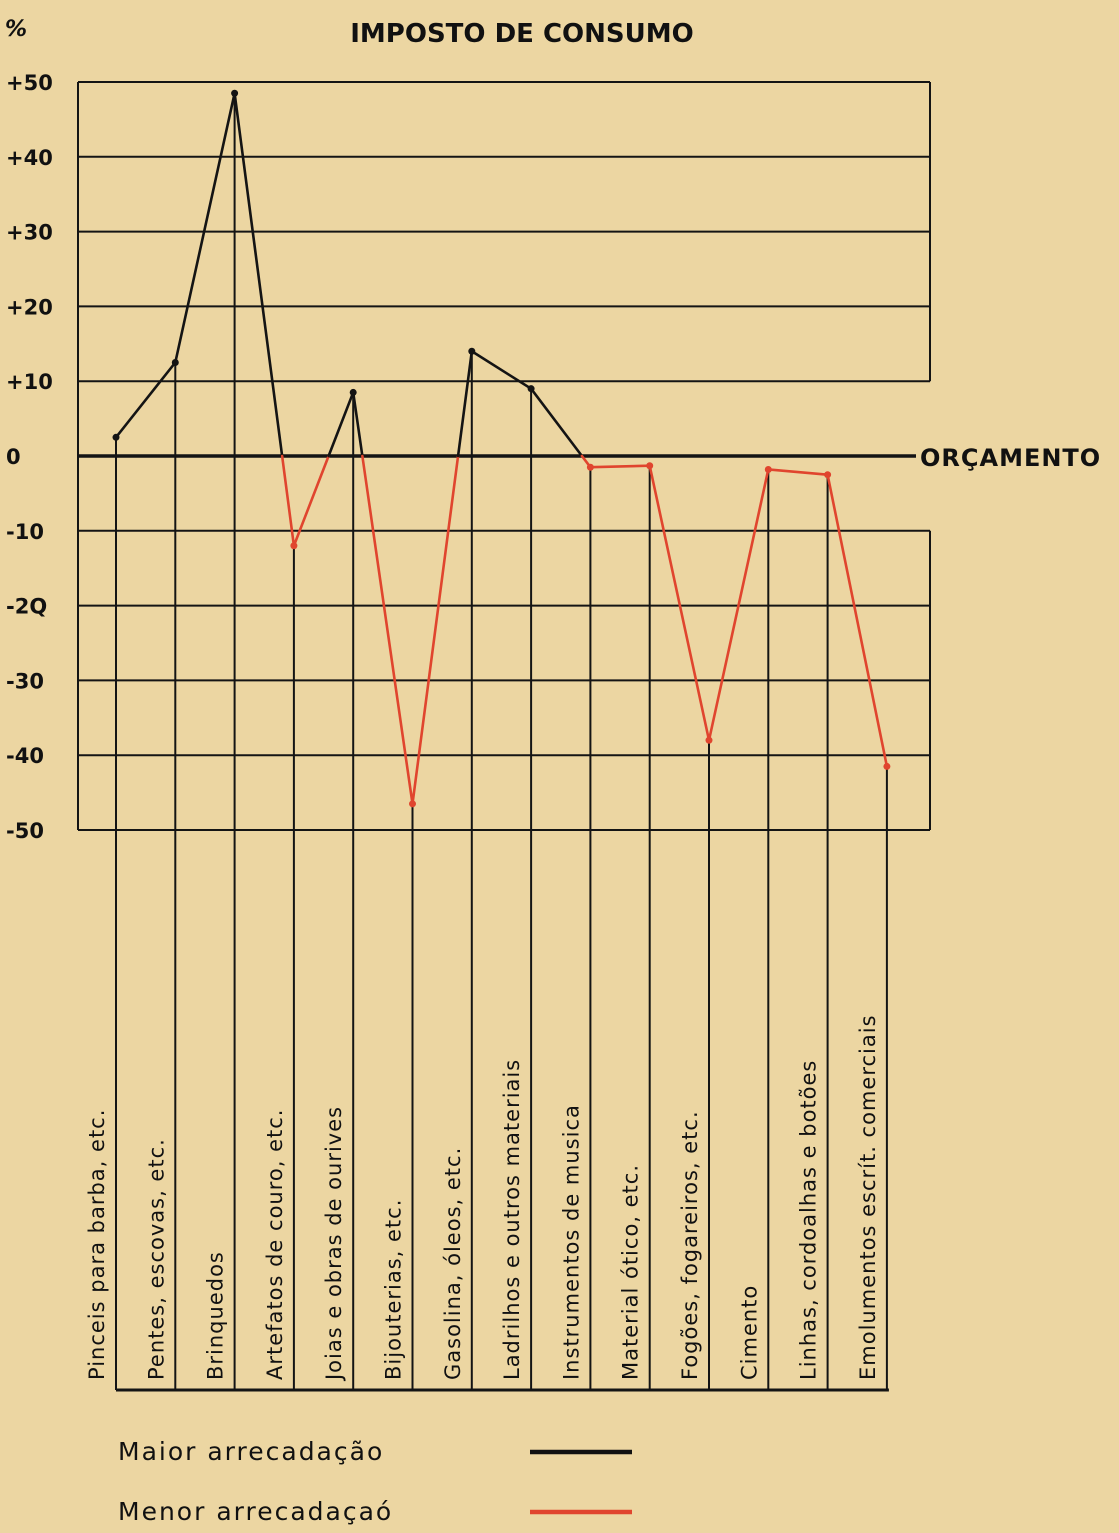  What do you see at coordinates (216, 1315) in the screenshot?
I see `category-label: Brinquedos` at bounding box center [216, 1315].